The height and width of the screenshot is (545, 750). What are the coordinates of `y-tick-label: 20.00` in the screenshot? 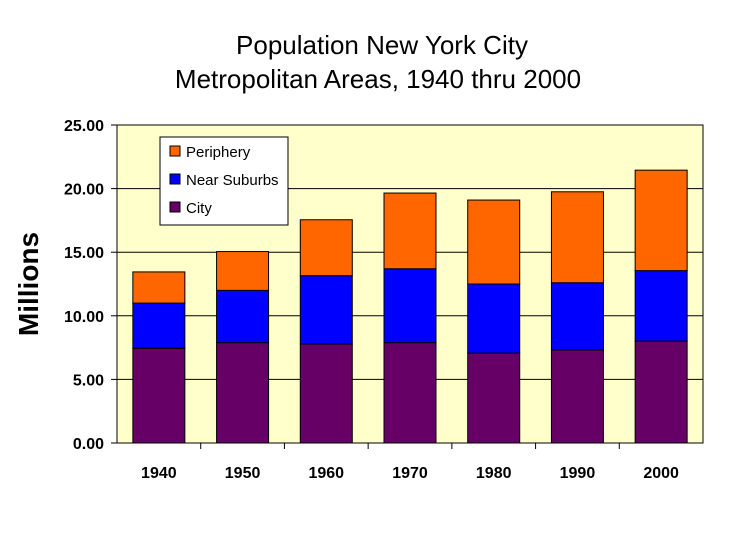 It's located at (84, 190).